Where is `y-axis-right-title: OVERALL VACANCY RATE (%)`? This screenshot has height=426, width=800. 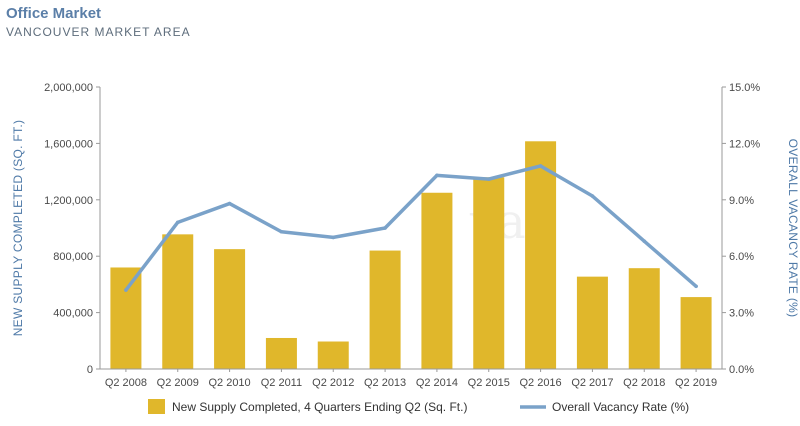 y-axis-right-title: OVERALL VACANCY RATE (%) is located at coordinates (793, 228).